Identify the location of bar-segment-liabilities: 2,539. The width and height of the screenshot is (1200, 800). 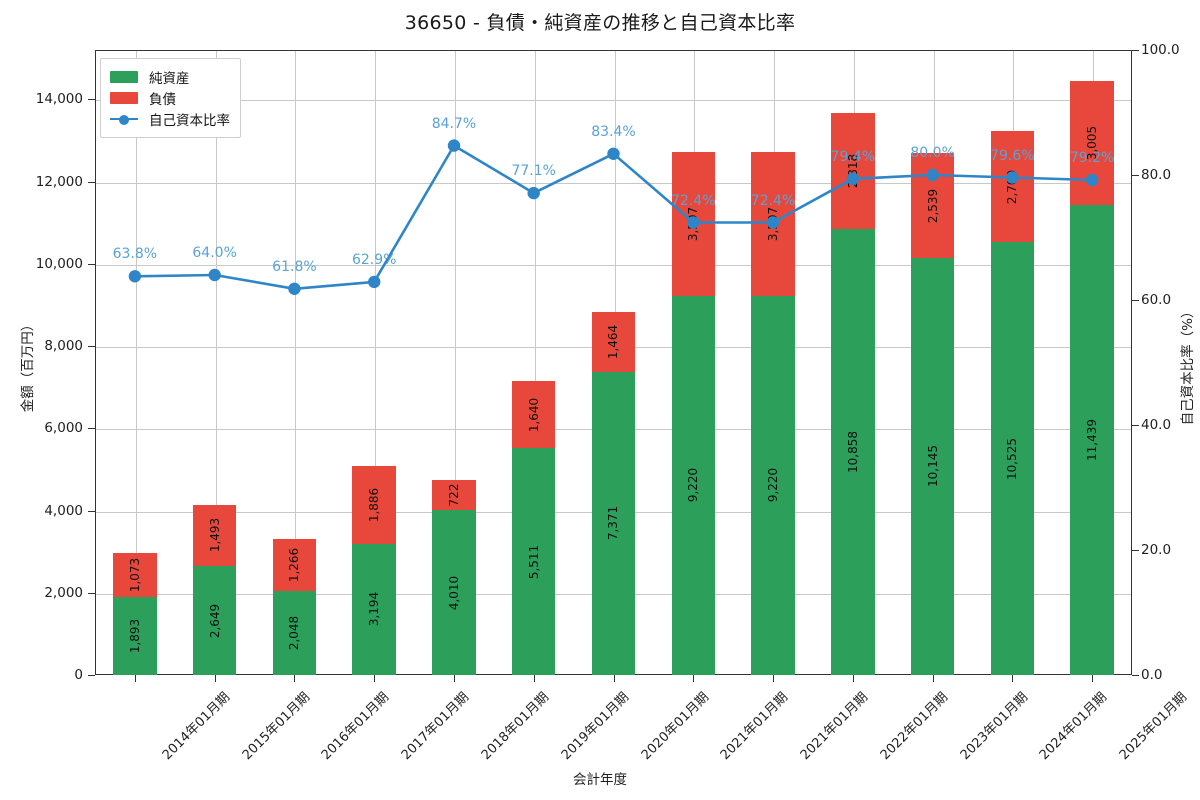
(932, 205).